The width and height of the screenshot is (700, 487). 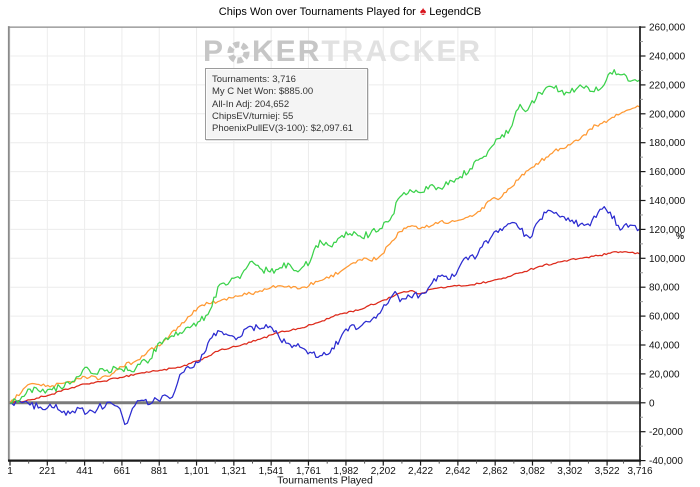 I want to click on x-tick-label: 3,522, so click(x=607, y=471).